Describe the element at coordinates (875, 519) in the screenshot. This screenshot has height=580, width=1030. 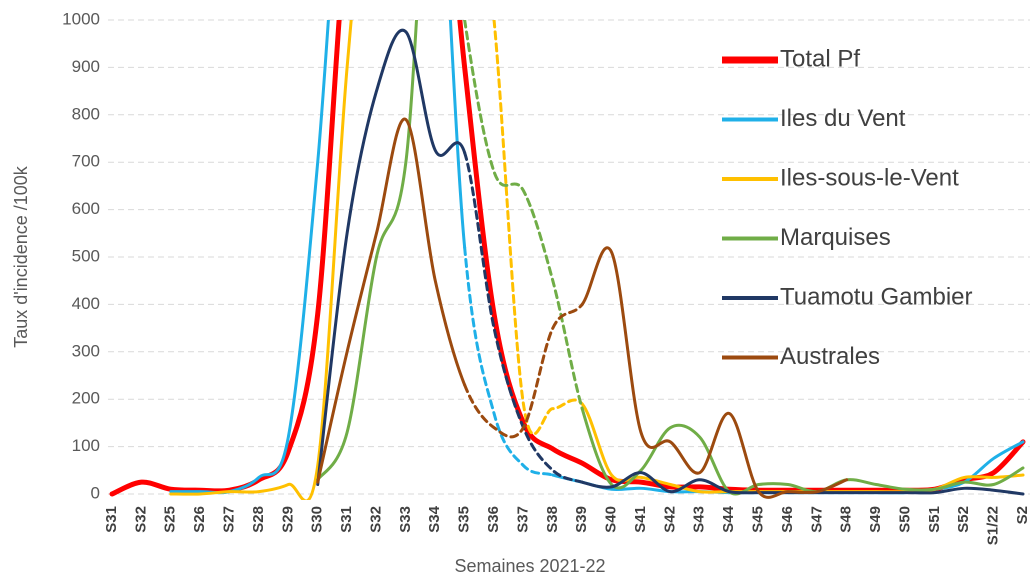
I see `x-tick-label: S49` at that location.